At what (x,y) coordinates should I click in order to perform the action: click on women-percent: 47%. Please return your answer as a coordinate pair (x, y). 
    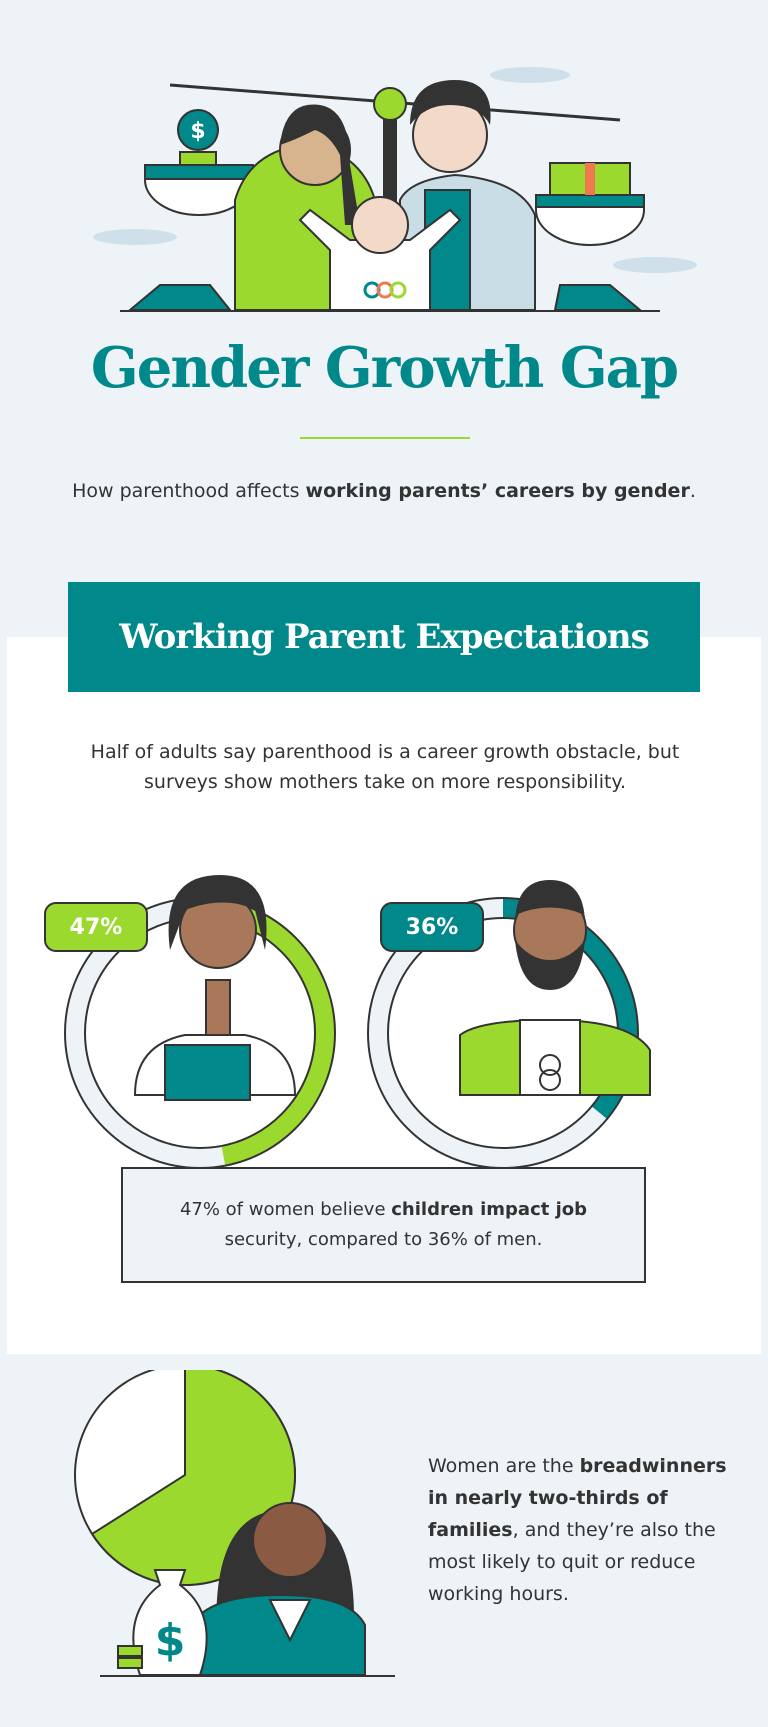
    Looking at the image, I should click on (96, 927).